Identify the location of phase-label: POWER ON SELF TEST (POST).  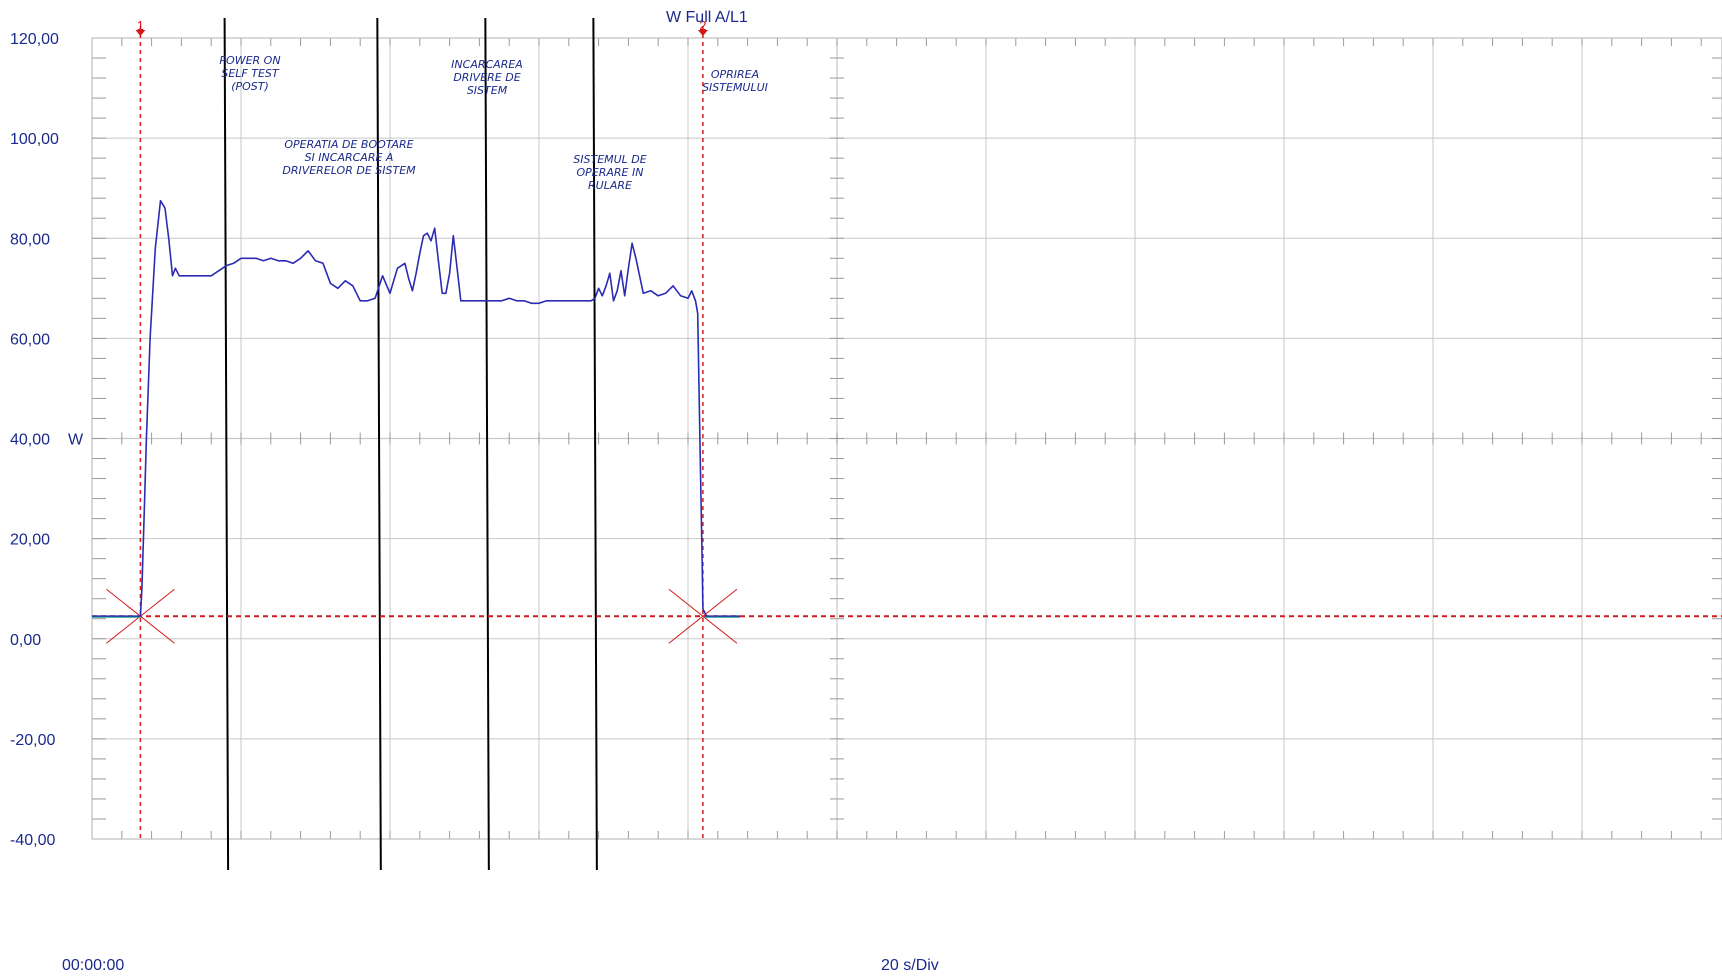
(249, 73).